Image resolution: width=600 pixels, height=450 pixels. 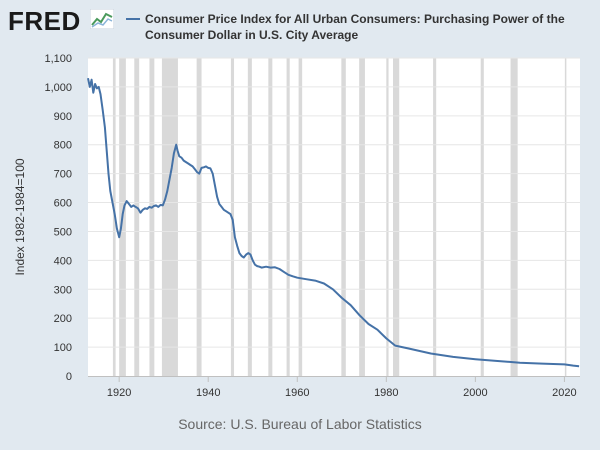 What do you see at coordinates (133, 19) in the screenshot?
I see `legend-swatch` at bounding box center [133, 19].